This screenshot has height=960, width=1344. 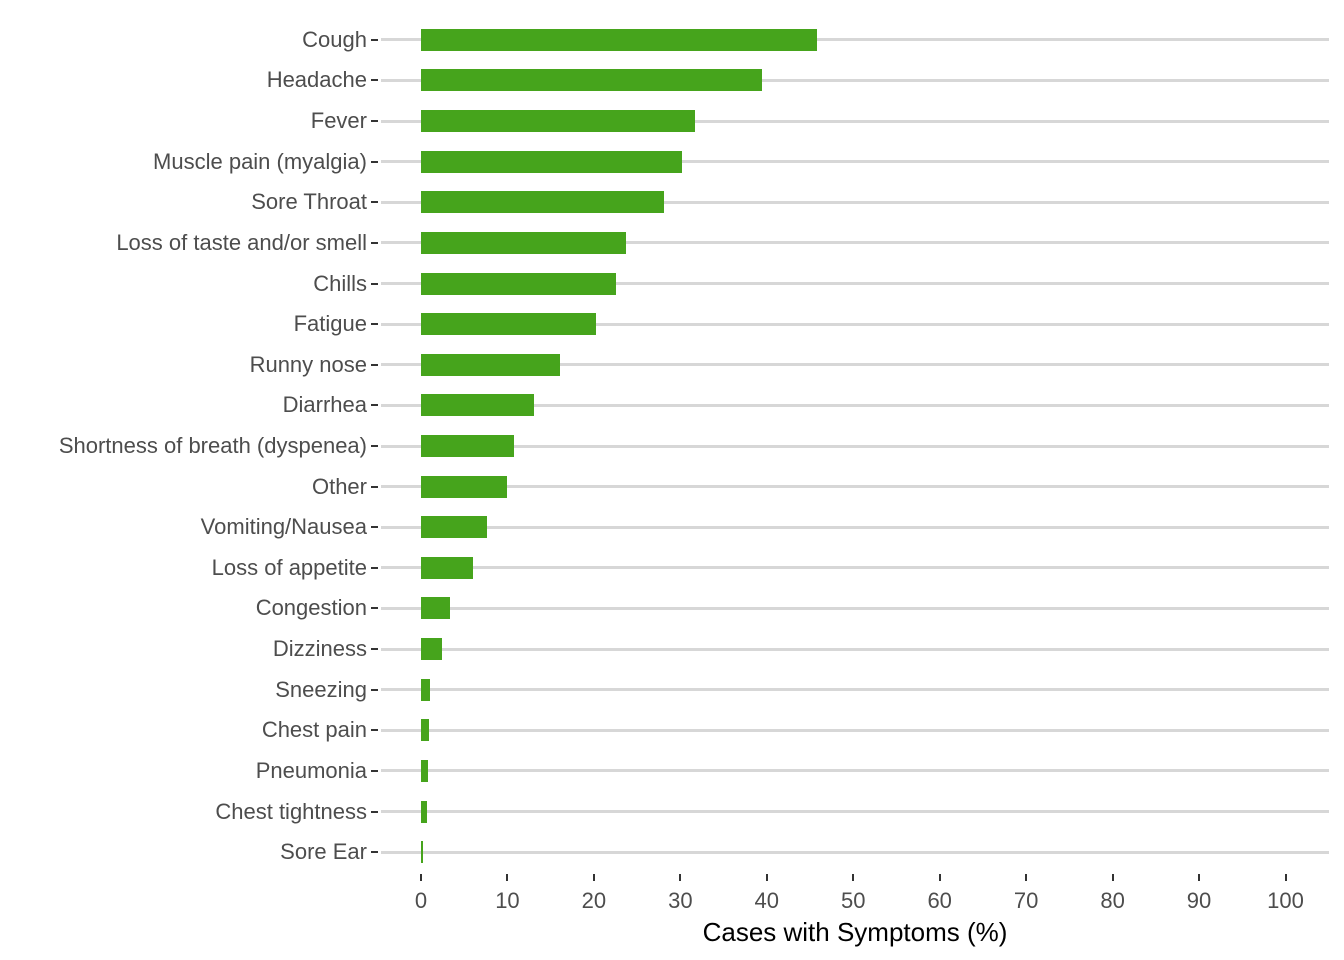 What do you see at coordinates (319, 649) in the screenshot?
I see `category-label: Dizziness` at bounding box center [319, 649].